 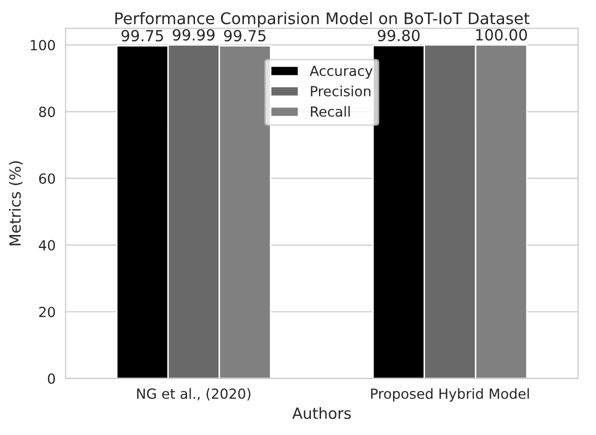 What do you see at coordinates (450, 395) in the screenshot?
I see `x-tick-label: Proposed Hybrid Model` at bounding box center [450, 395].